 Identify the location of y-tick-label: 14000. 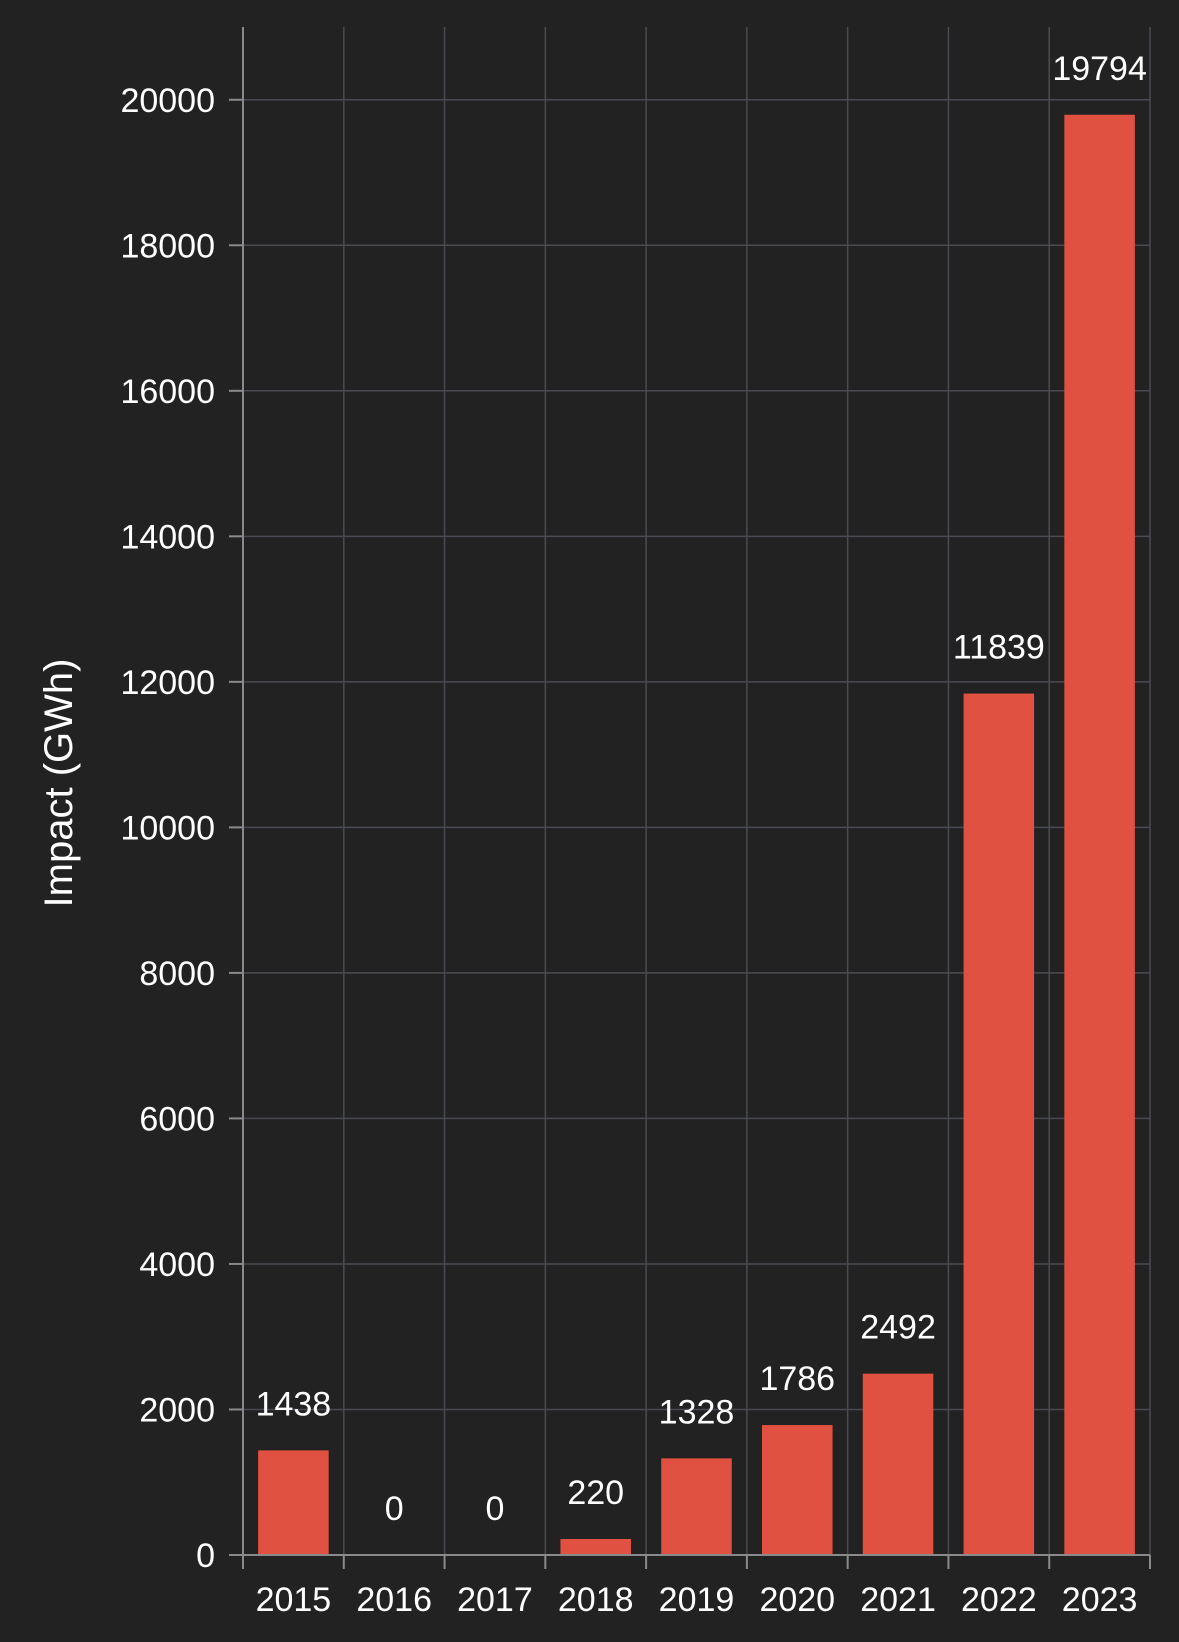
(167, 537).